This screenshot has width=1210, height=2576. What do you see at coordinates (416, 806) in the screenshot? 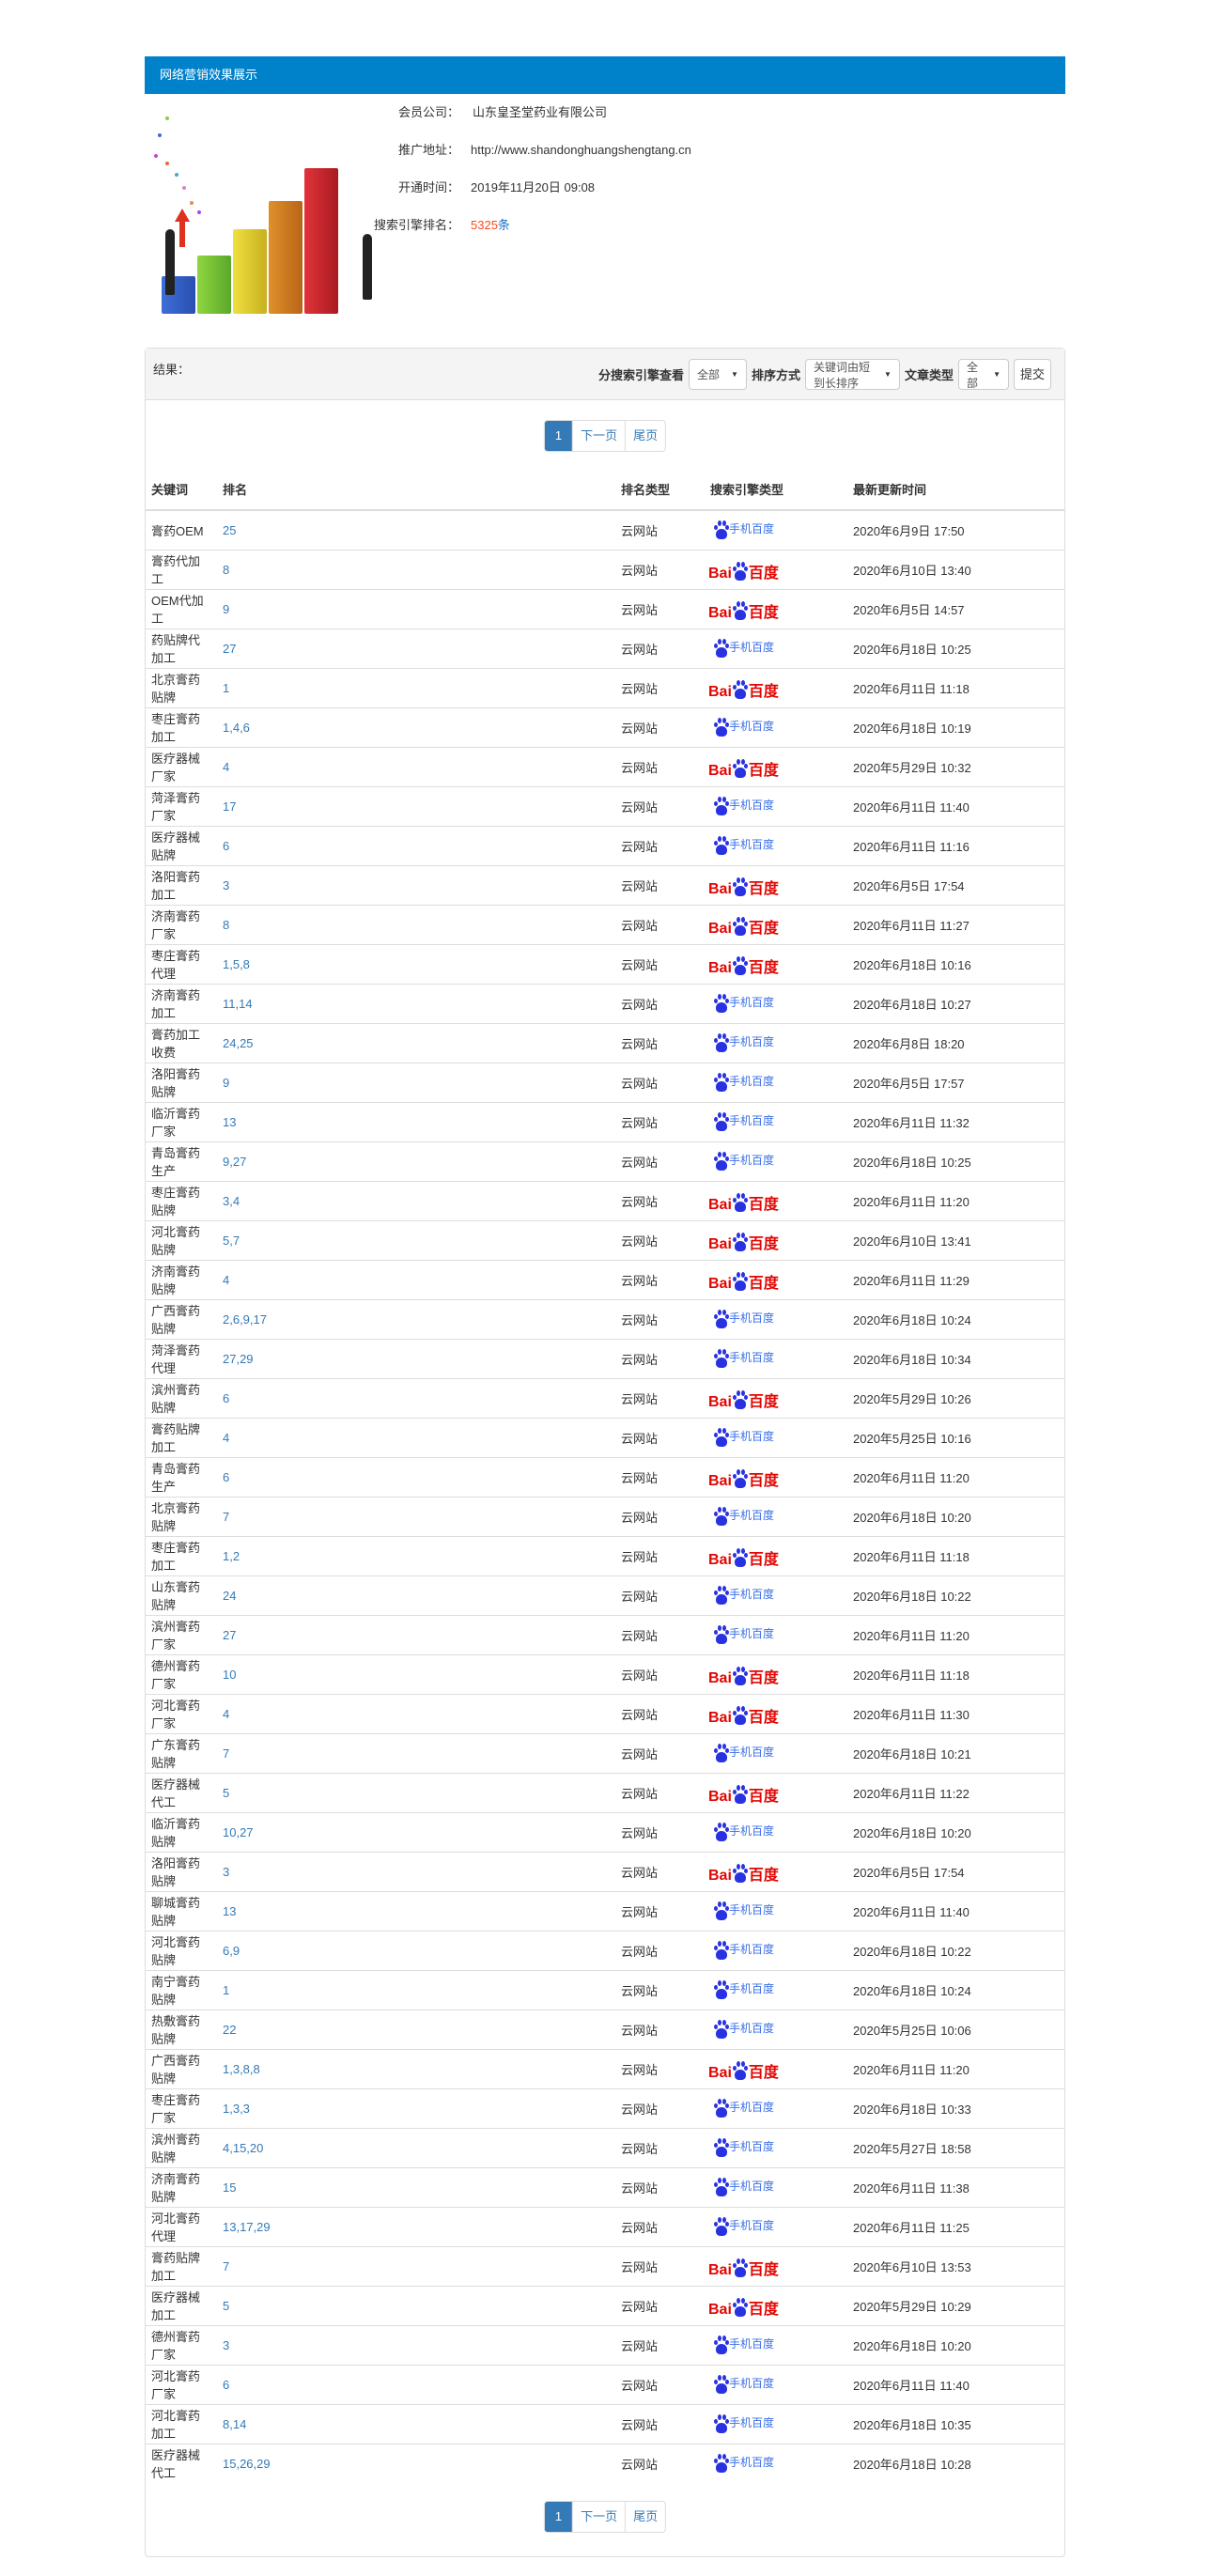
I see `rank-cell: 17` at bounding box center [416, 806].